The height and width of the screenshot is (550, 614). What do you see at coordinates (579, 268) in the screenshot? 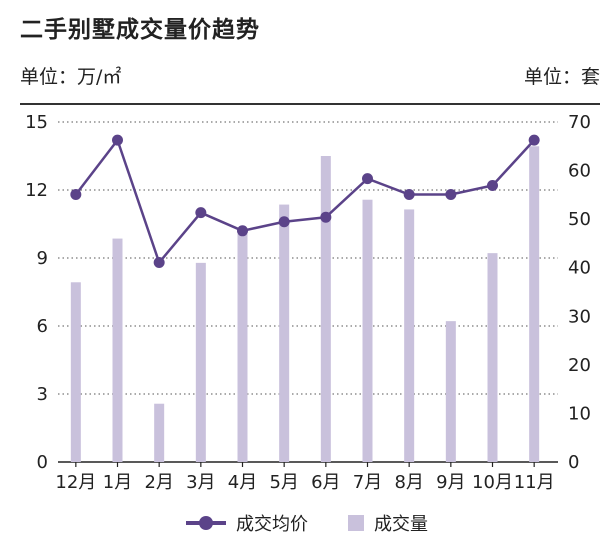
I see `right-axis-tick-label: 40` at bounding box center [579, 268].